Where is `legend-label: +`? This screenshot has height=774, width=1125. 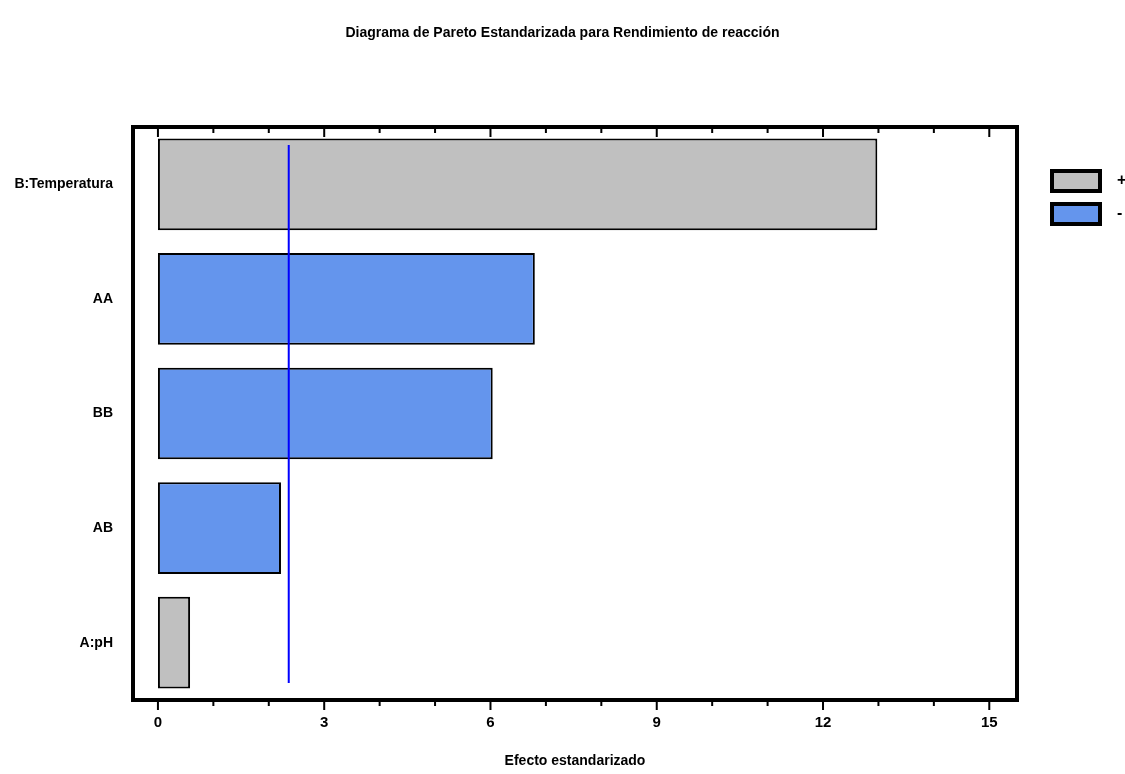
legend-label: + is located at coordinates (1121, 180).